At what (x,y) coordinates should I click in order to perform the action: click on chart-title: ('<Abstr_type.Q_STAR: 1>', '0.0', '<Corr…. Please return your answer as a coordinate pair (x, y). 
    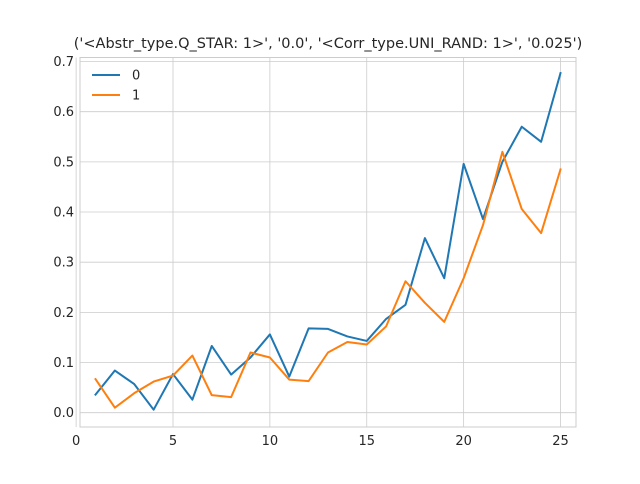
    Looking at the image, I should click on (328, 44).